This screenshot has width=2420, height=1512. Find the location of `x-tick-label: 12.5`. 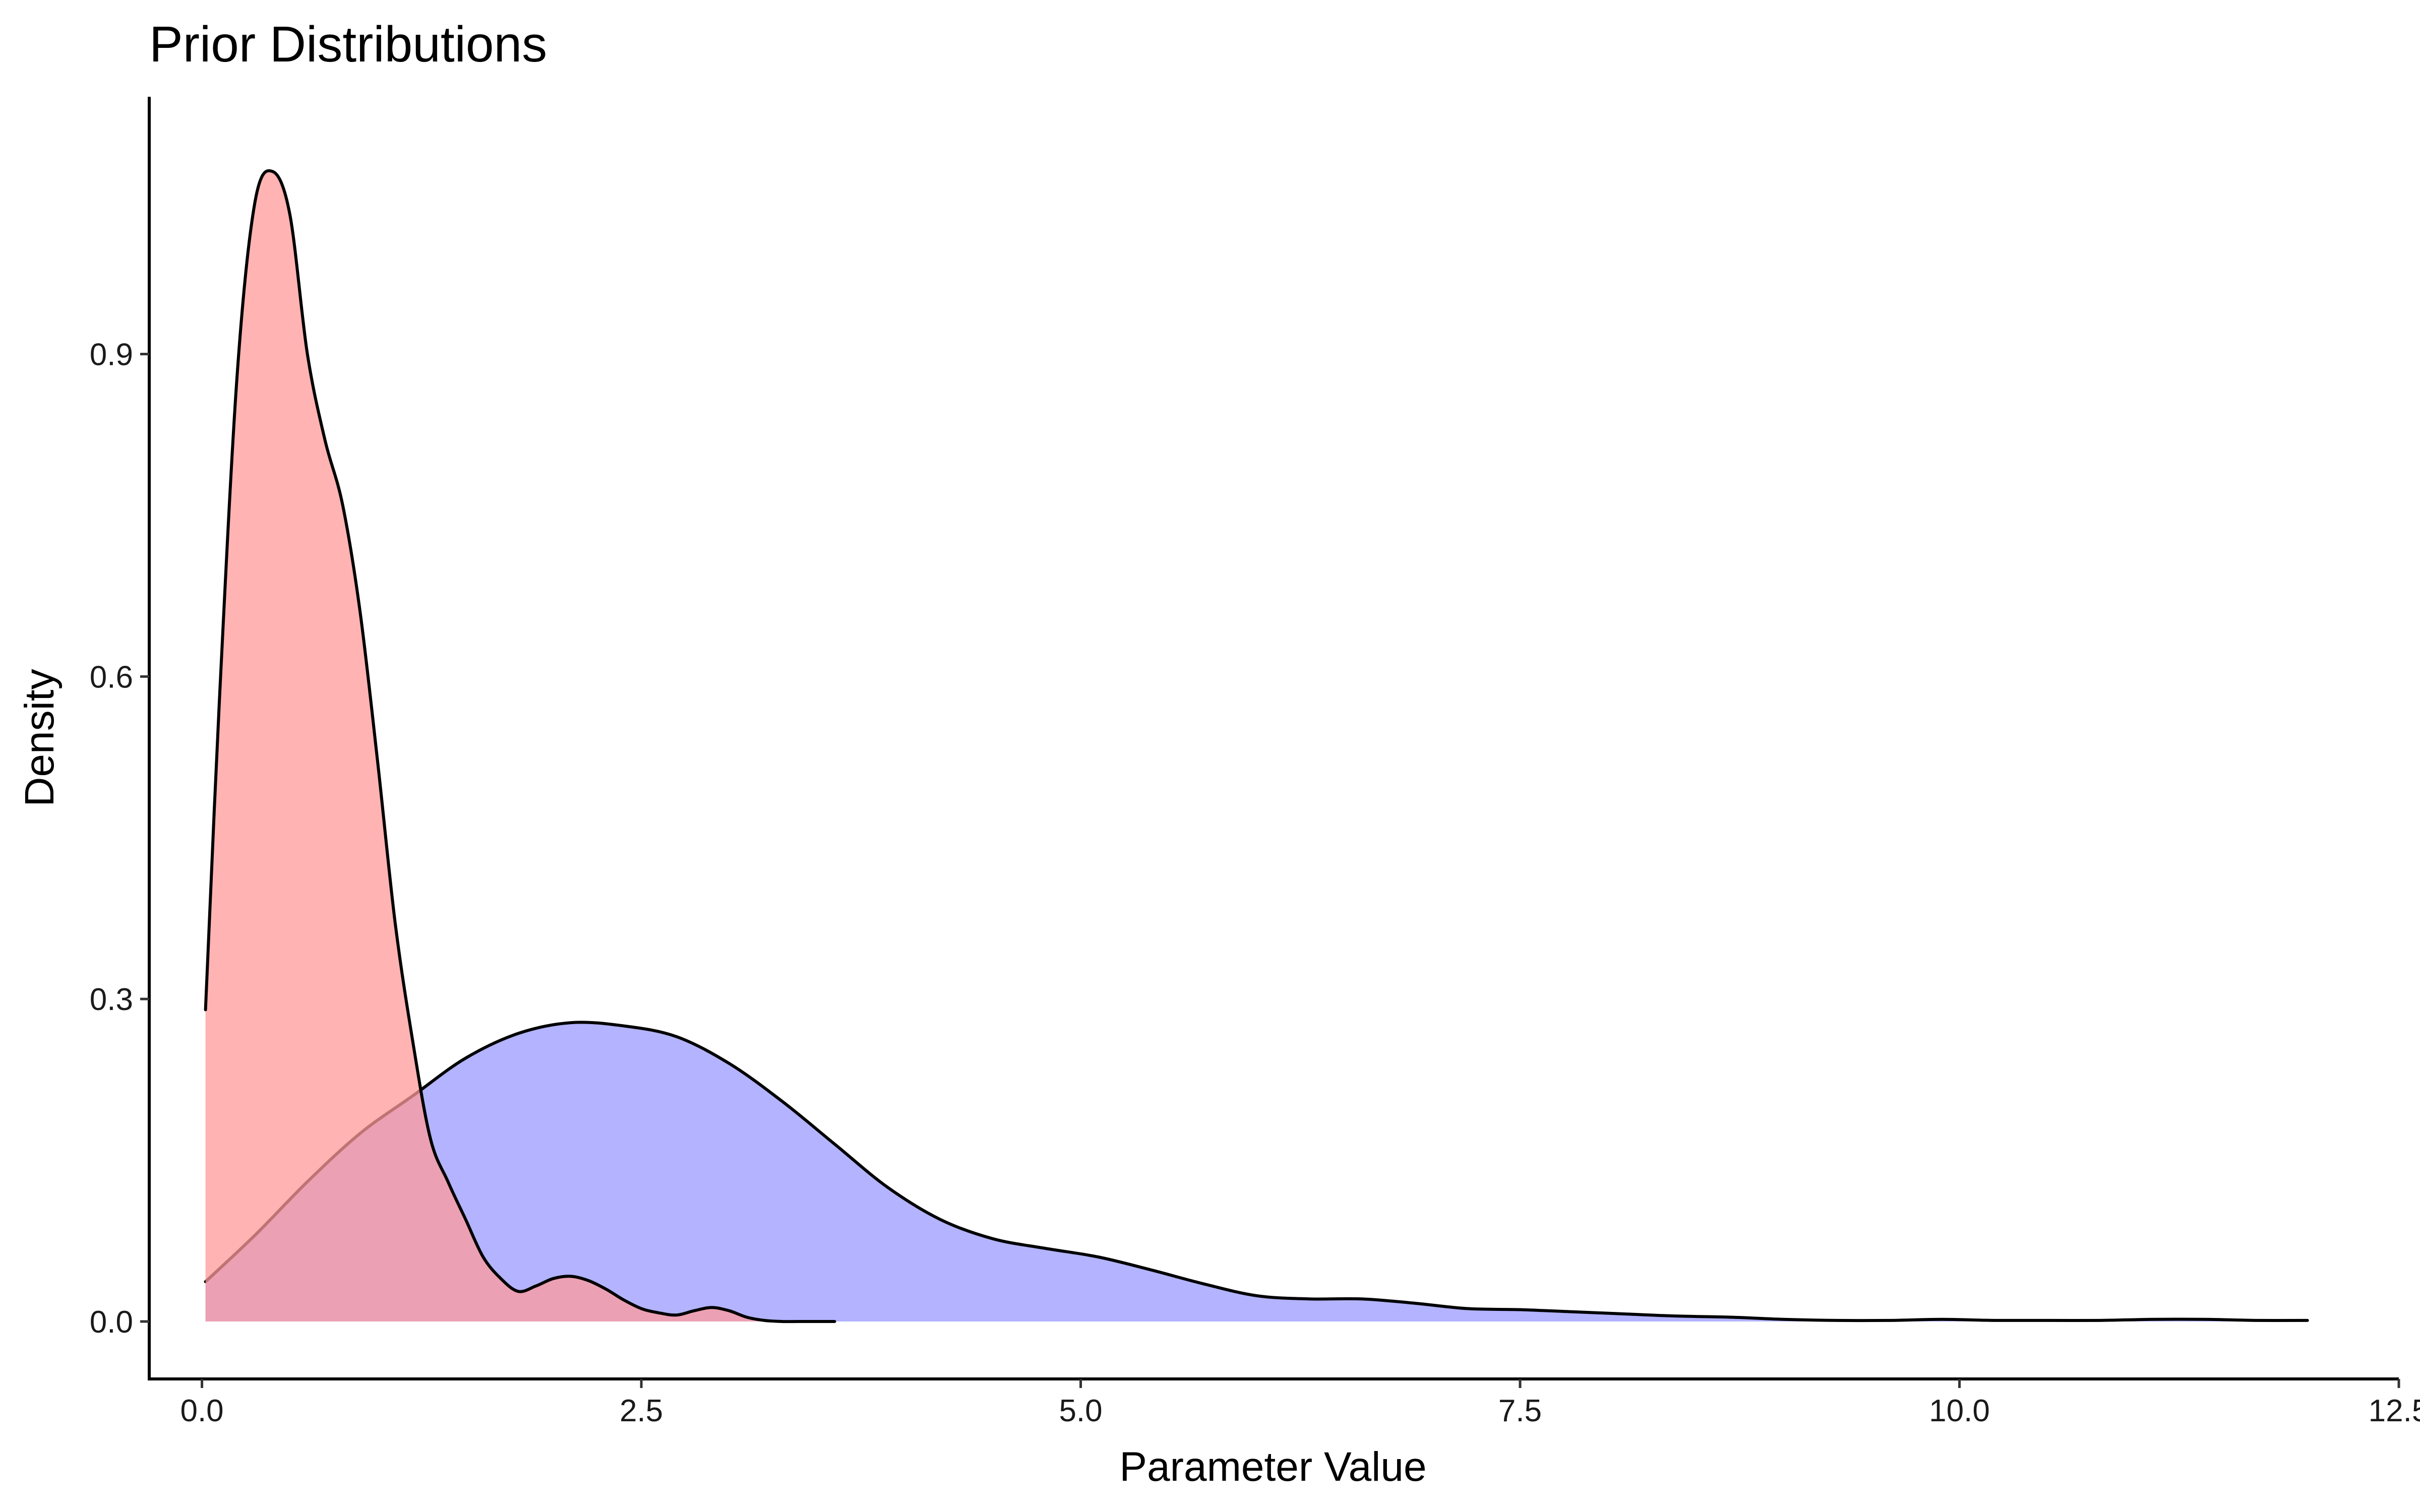

x-tick-label: 12.5 is located at coordinates (2394, 1411).